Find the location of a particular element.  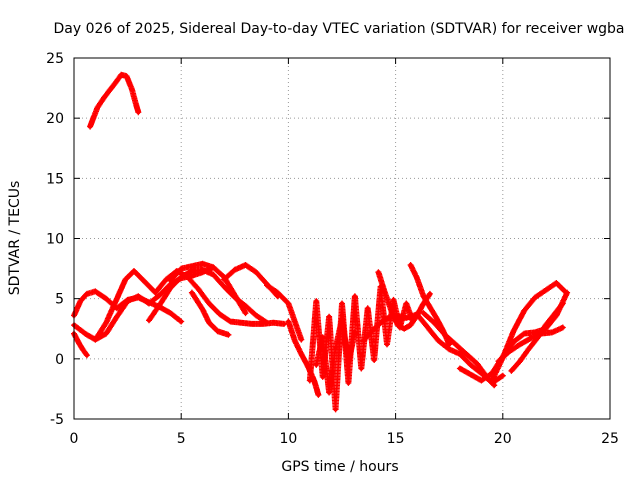

x-tick-label: 0 is located at coordinates (74, 439).